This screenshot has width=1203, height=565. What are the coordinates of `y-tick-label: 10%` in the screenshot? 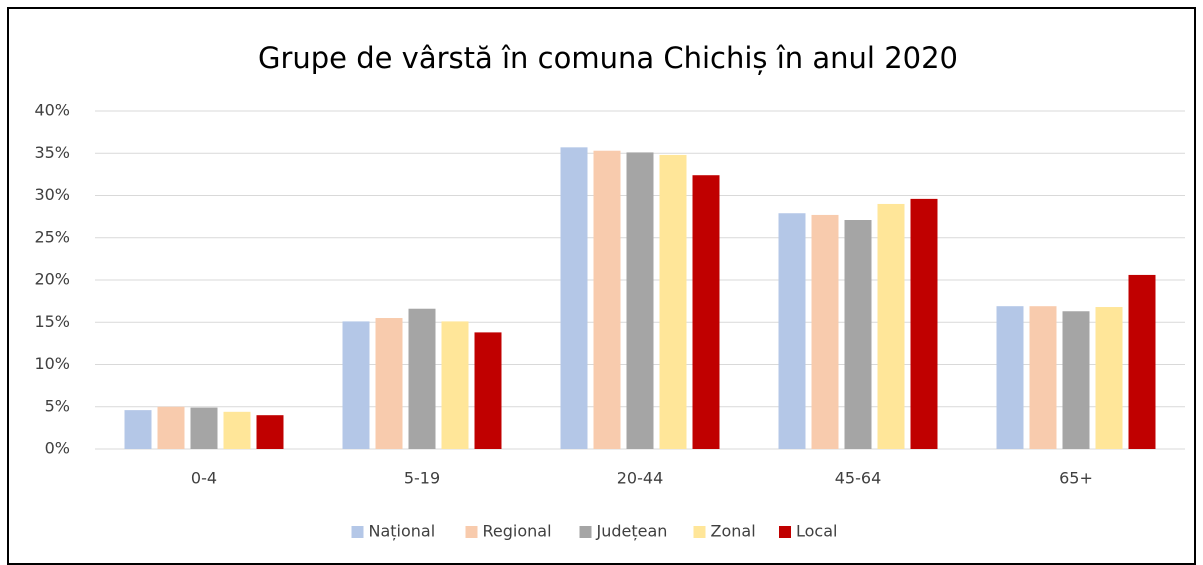 It's located at (52, 363).